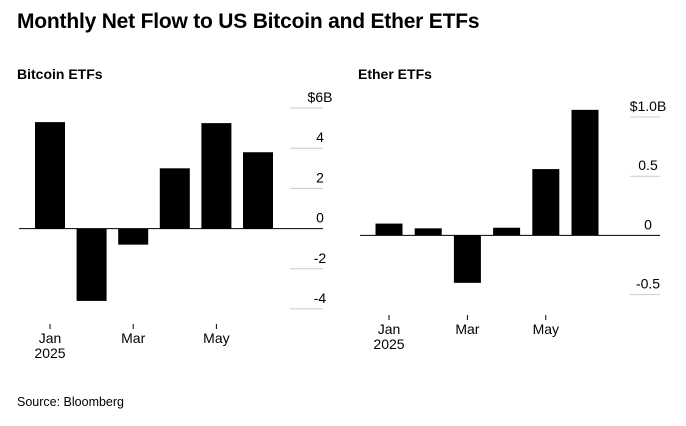  Describe the element at coordinates (648, 165) in the screenshot. I see `ether-ytick-label: 0.5` at that location.